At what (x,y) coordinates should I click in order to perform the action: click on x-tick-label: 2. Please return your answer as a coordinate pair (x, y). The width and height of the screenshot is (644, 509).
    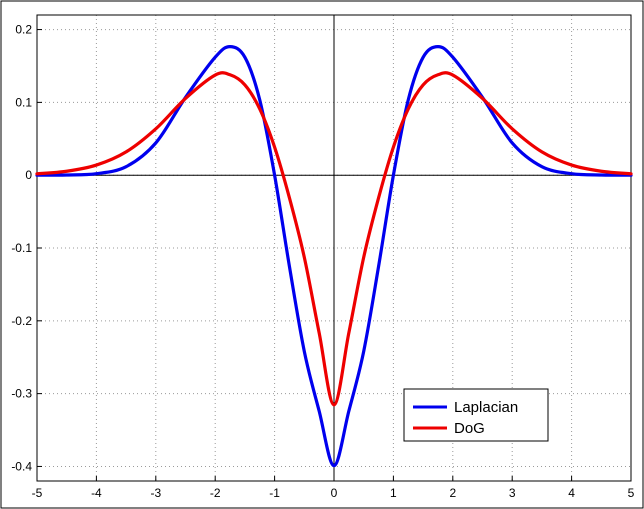
    Looking at the image, I should click on (452, 493).